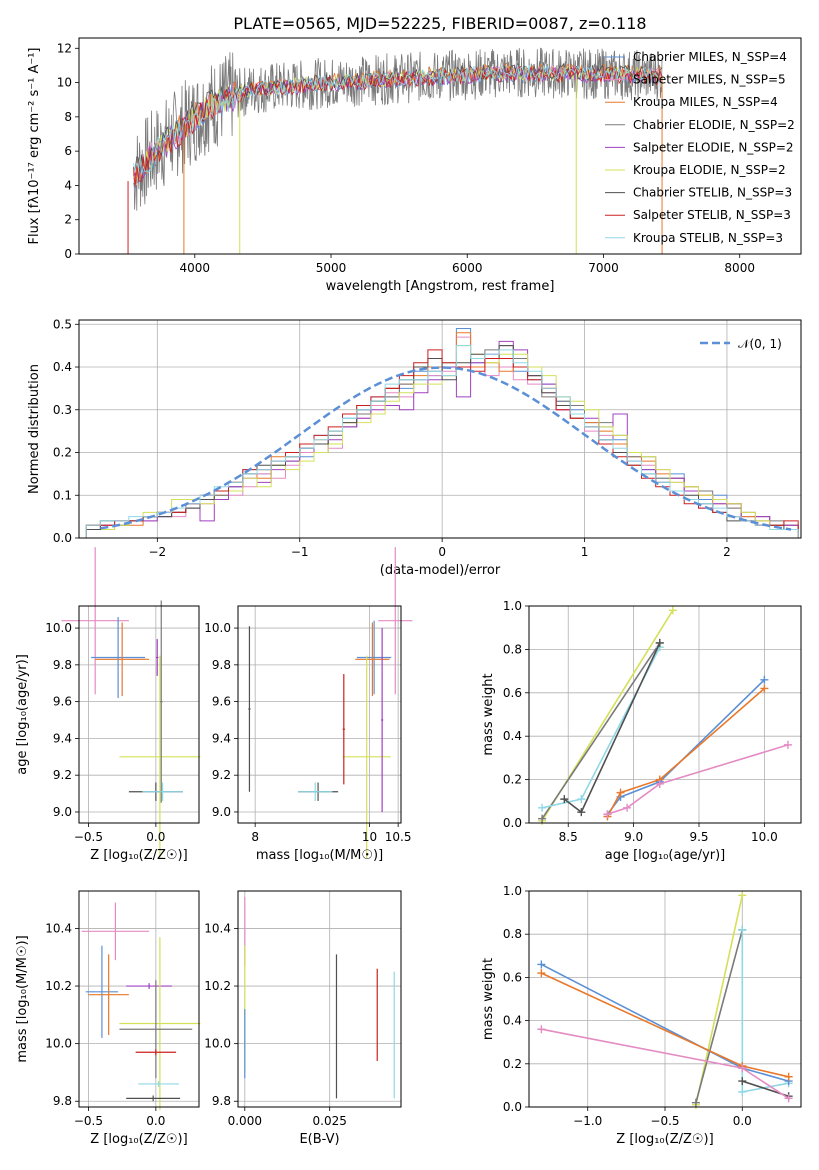 The image size is (819, 1170). I want to click on legend-entry: 𝒩(0, 1), so click(760, 344).